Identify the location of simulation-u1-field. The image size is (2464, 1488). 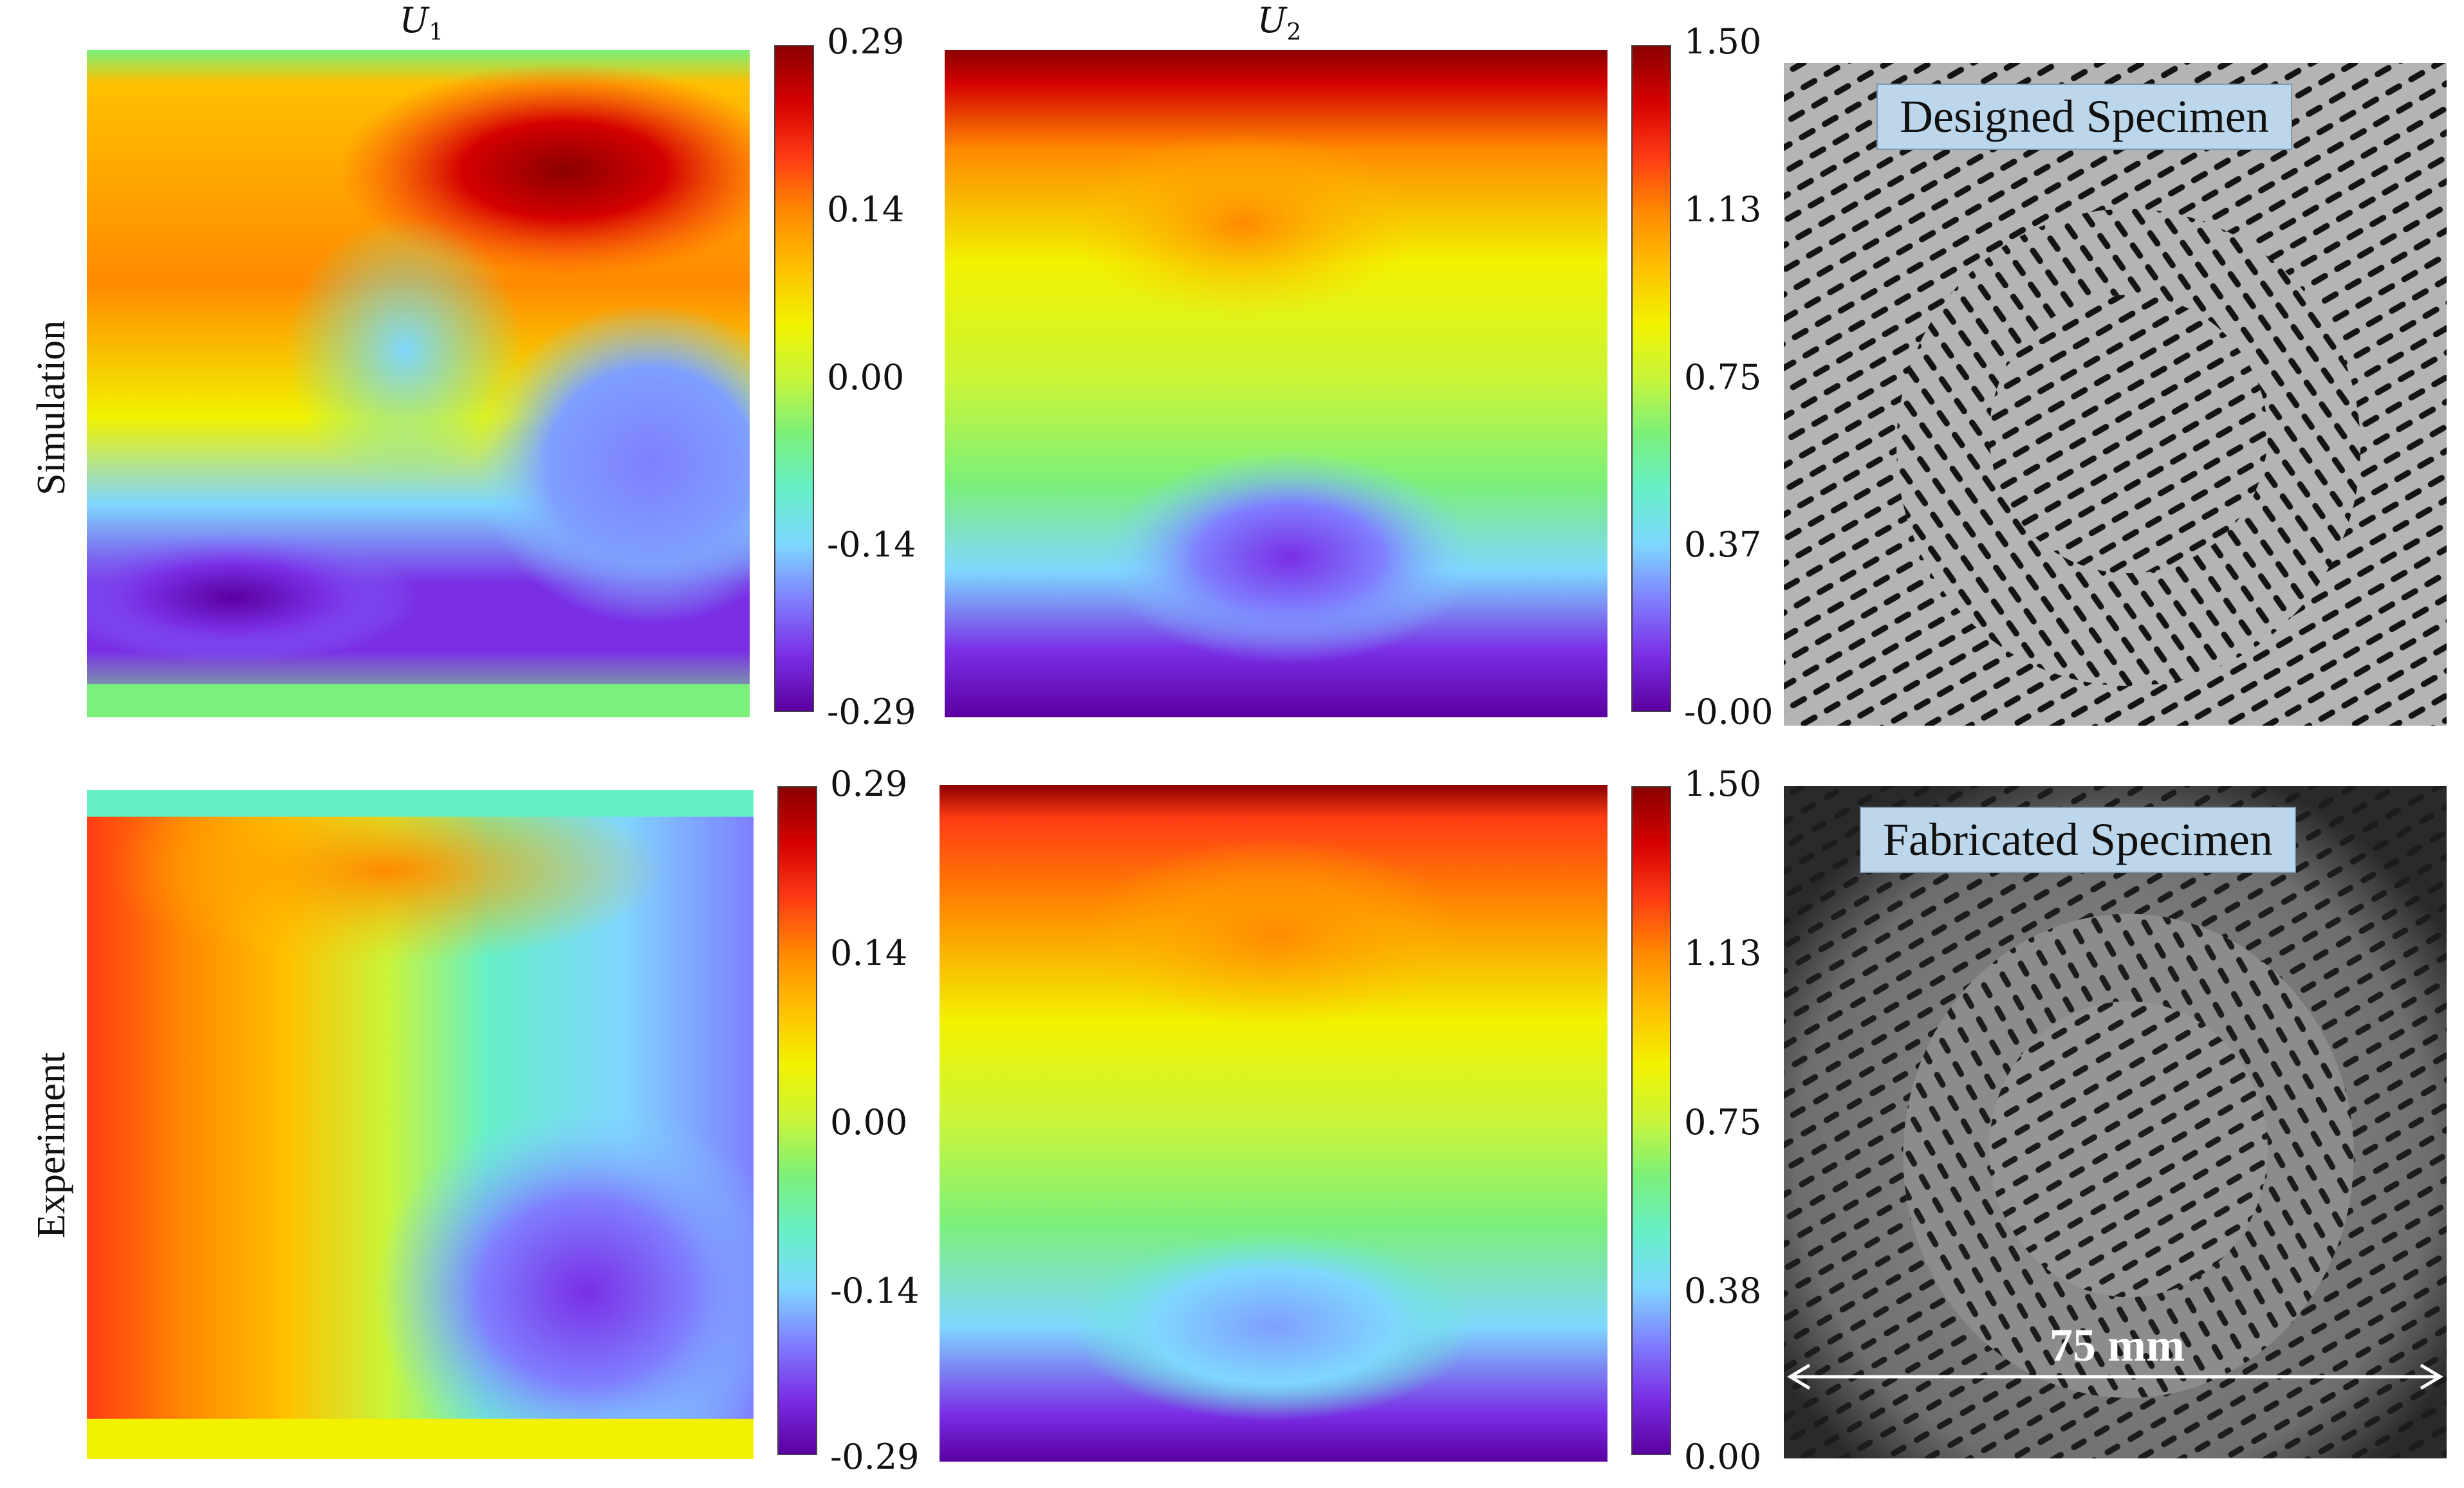
(418, 383).